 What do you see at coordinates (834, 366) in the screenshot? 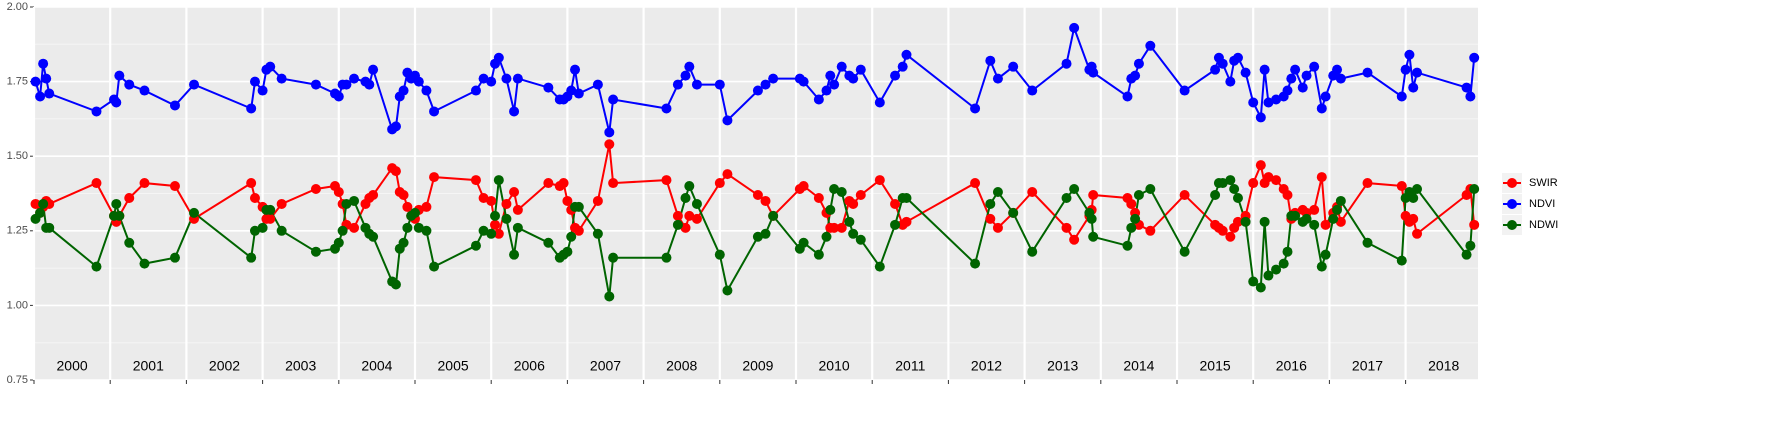
I see `year-label: 2010` at bounding box center [834, 366].